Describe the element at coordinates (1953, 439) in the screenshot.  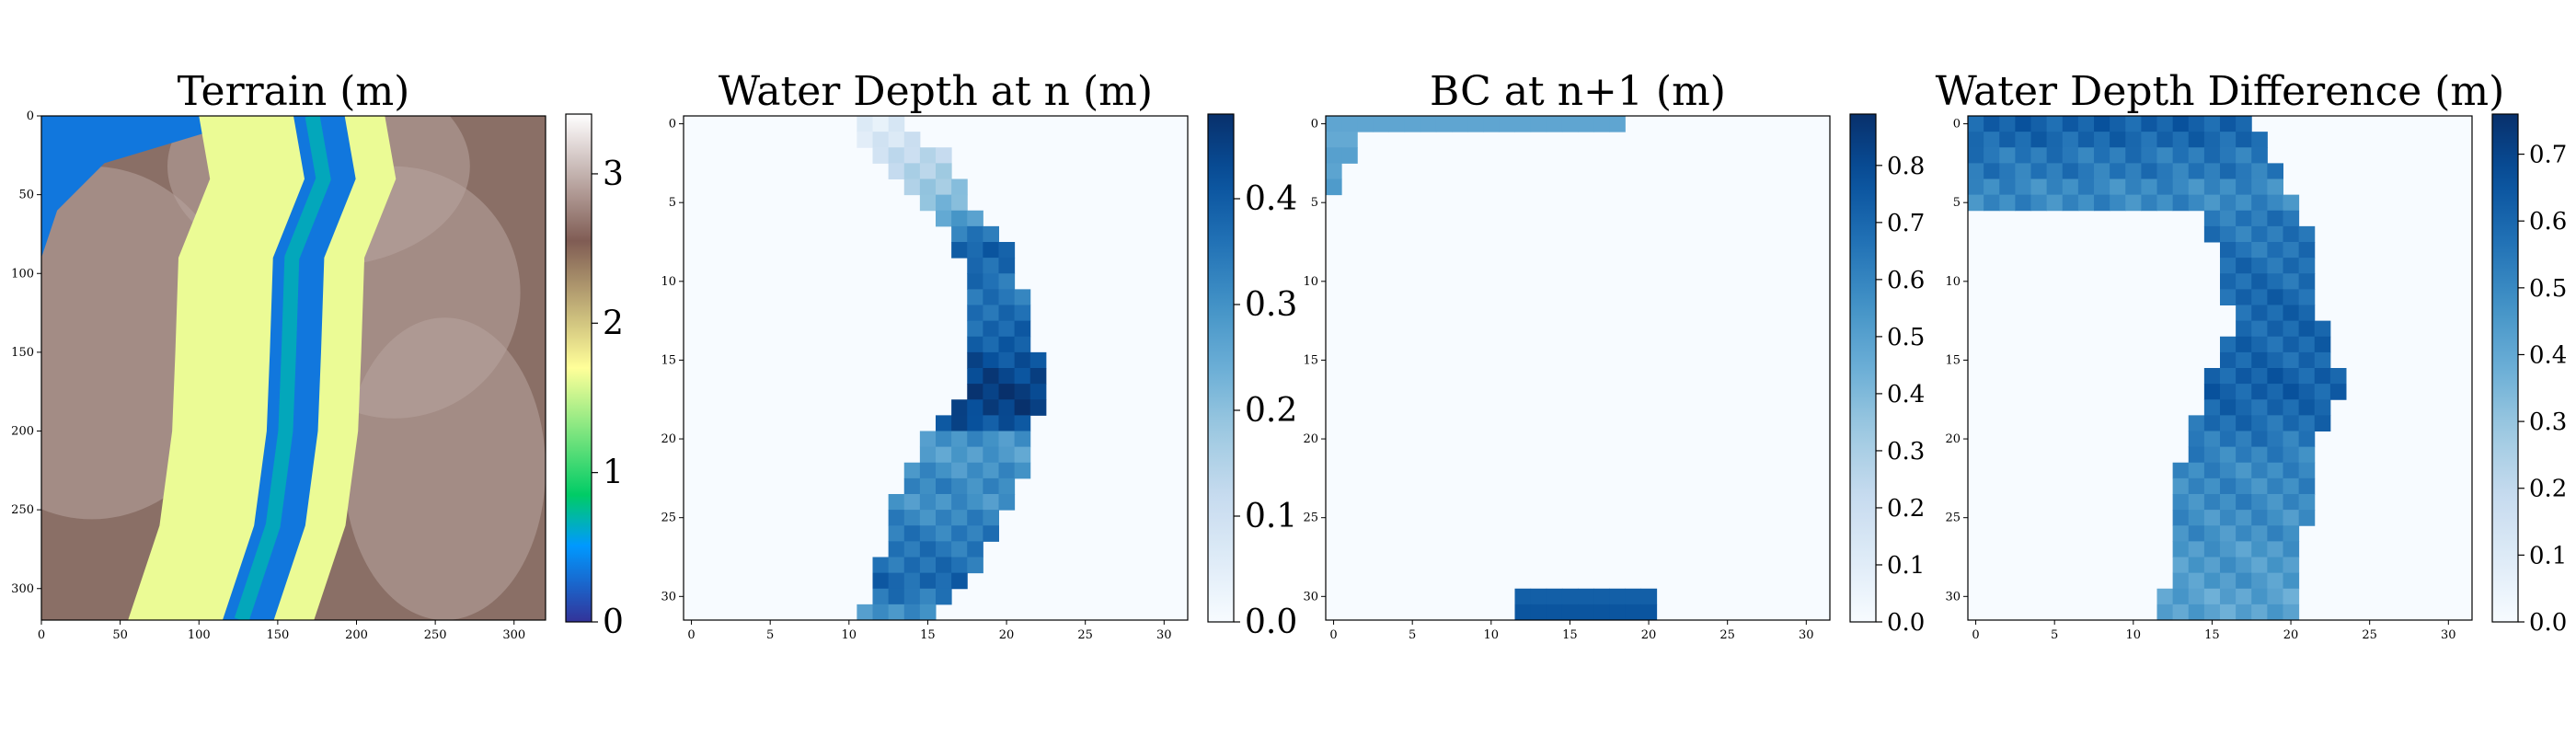
I see `y-tick-label: 20` at that location.